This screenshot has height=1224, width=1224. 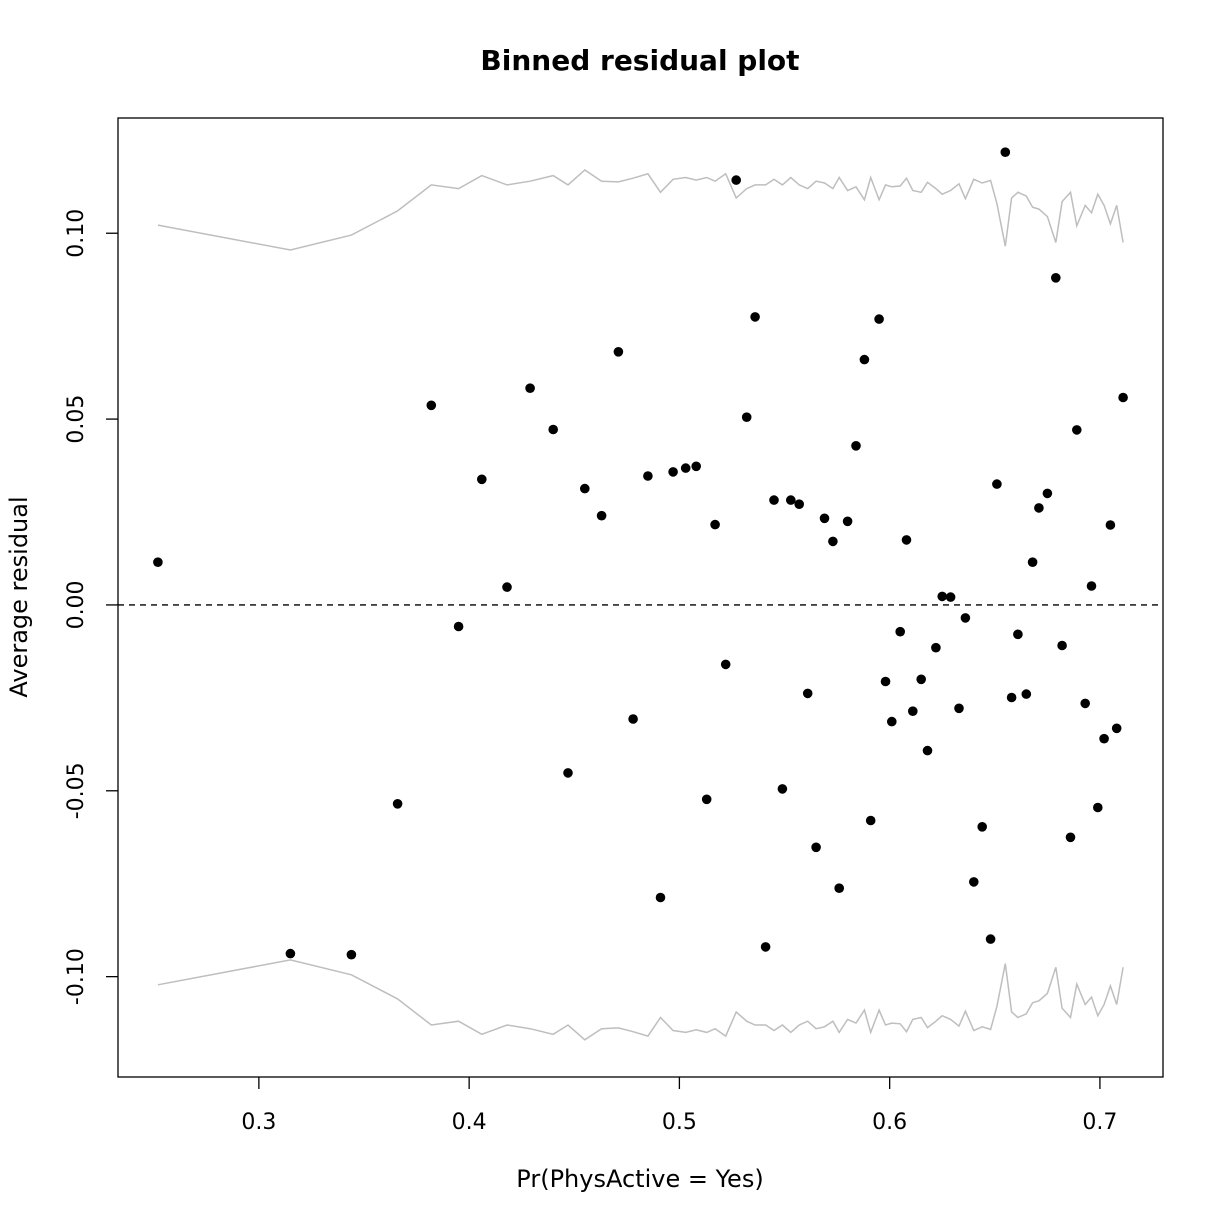 I want to click on y-tick-label: -0.05, so click(x=76, y=790).